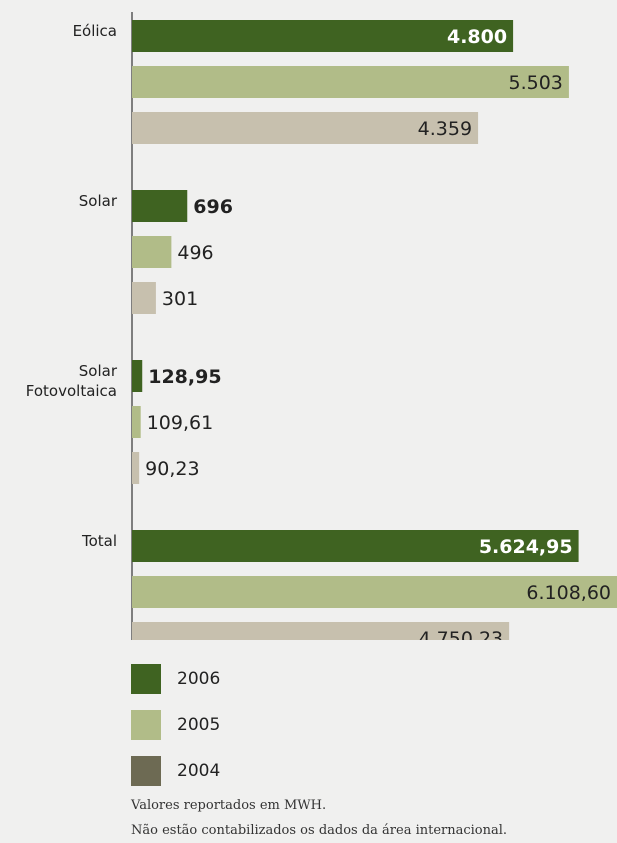  What do you see at coordinates (180, 299) in the screenshot?
I see `value-label: 301` at bounding box center [180, 299].